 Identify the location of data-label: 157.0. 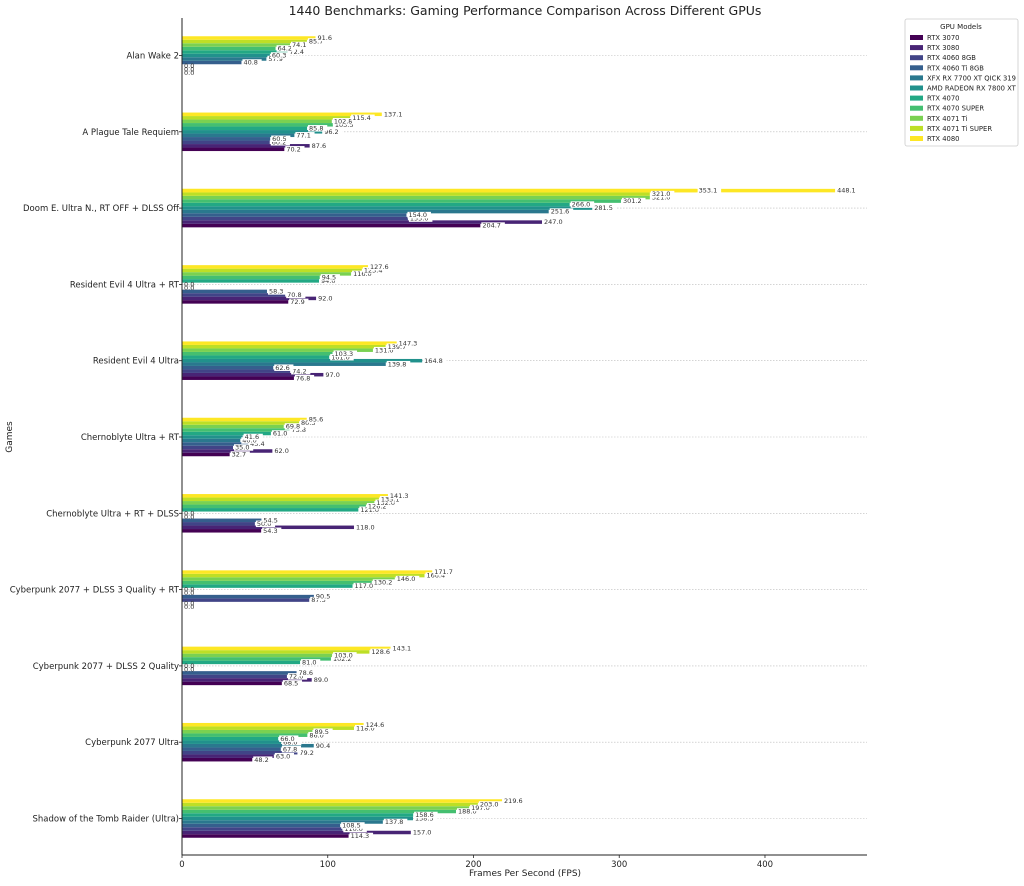
(422, 833).